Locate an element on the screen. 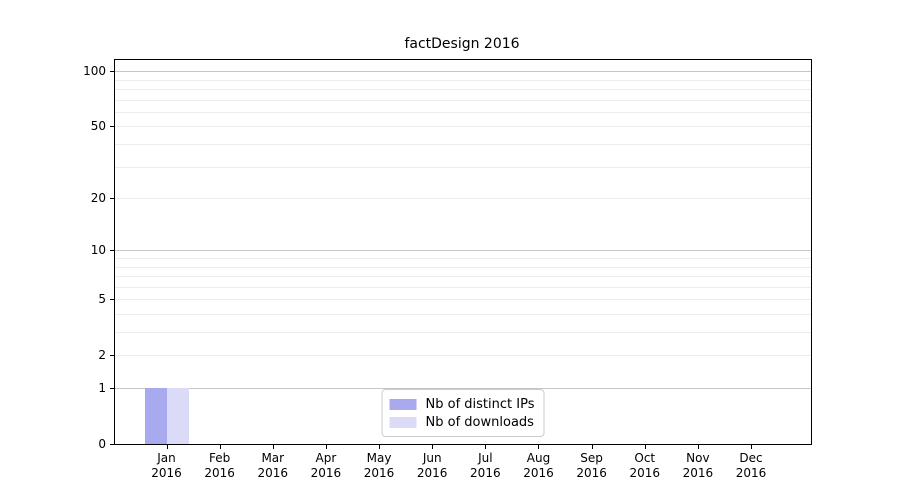  x-tick-month: Aug is located at coordinates (538, 458).